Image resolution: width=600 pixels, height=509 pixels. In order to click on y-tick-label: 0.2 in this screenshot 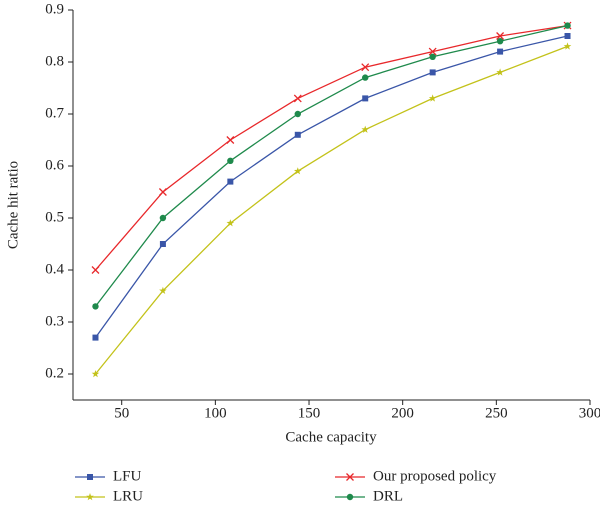, I will do `click(54, 373)`.